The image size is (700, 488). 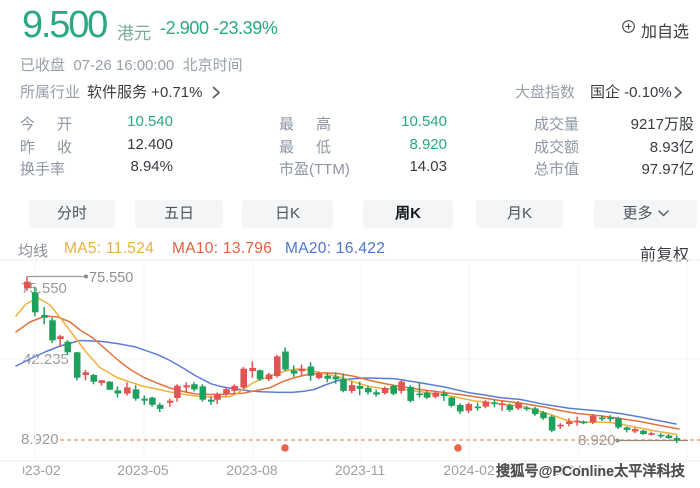 What do you see at coordinates (590, 471) in the screenshot?
I see `svg-text: 搜狐号@PConline太平洋科技` at bounding box center [590, 471].